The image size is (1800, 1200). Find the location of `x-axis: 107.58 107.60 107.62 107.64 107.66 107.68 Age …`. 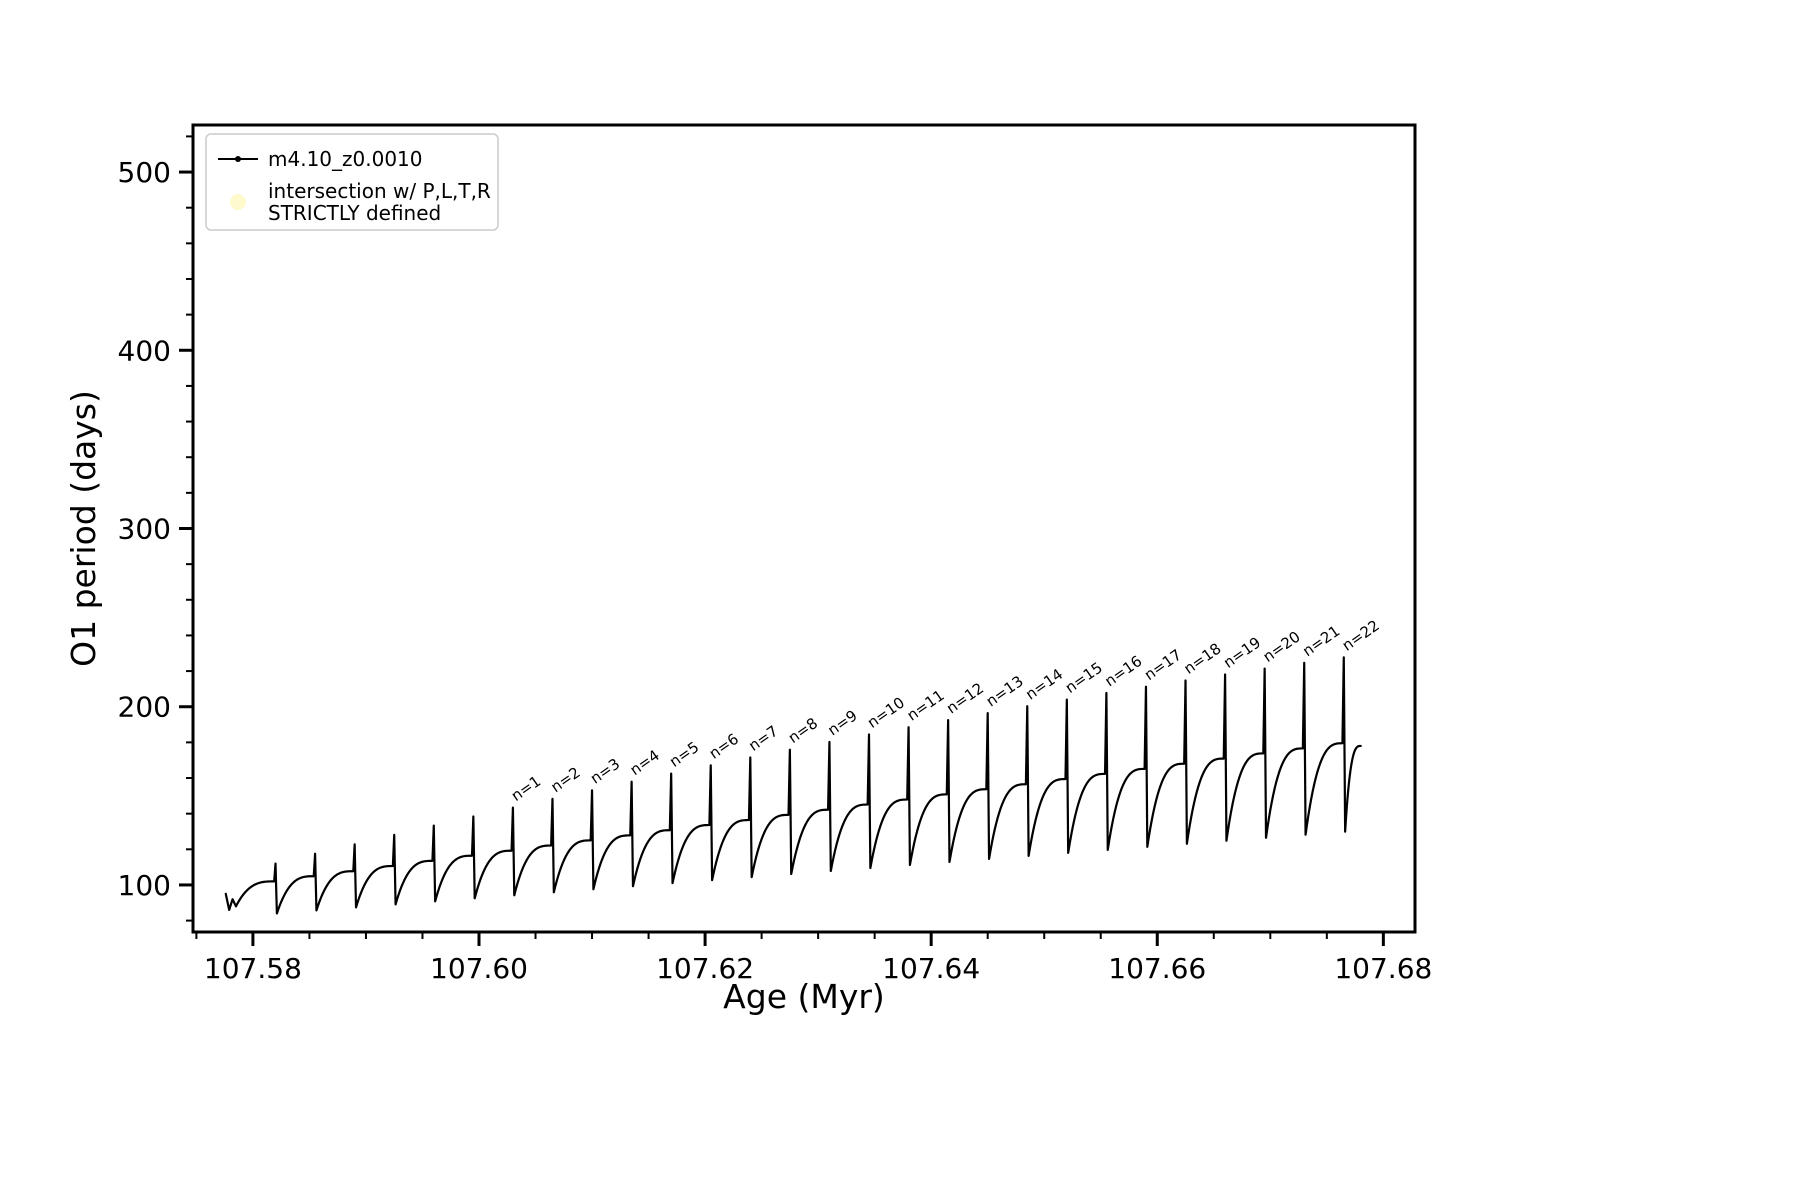

x-axis: 107.58 107.60 107.62 107.64 107.66 107.68 Age … is located at coordinates (813, 974).